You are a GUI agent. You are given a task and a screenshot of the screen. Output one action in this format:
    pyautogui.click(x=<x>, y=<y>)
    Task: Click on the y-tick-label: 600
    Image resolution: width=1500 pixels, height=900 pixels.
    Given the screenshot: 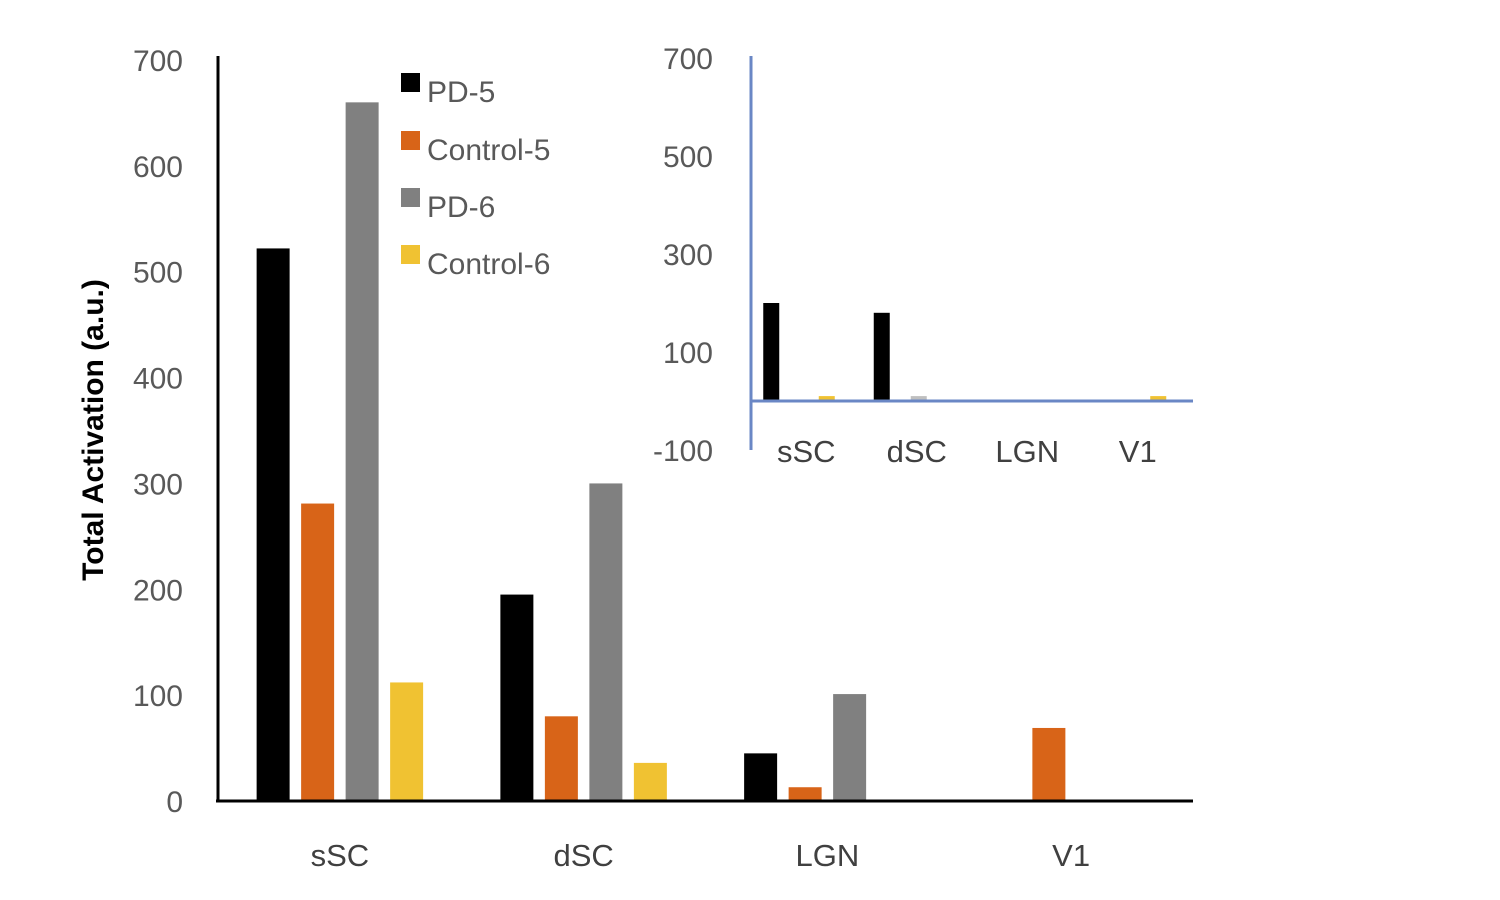 What is the action you would take?
    pyautogui.click(x=158, y=167)
    